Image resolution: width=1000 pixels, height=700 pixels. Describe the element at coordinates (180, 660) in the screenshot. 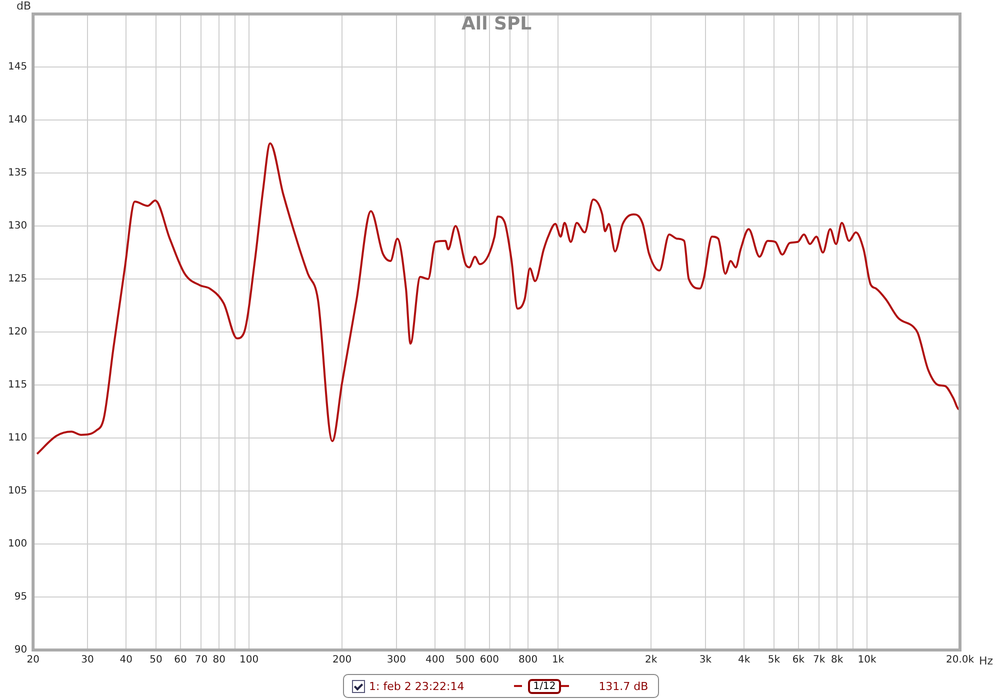

I see `x-tick-label: 60` at that location.